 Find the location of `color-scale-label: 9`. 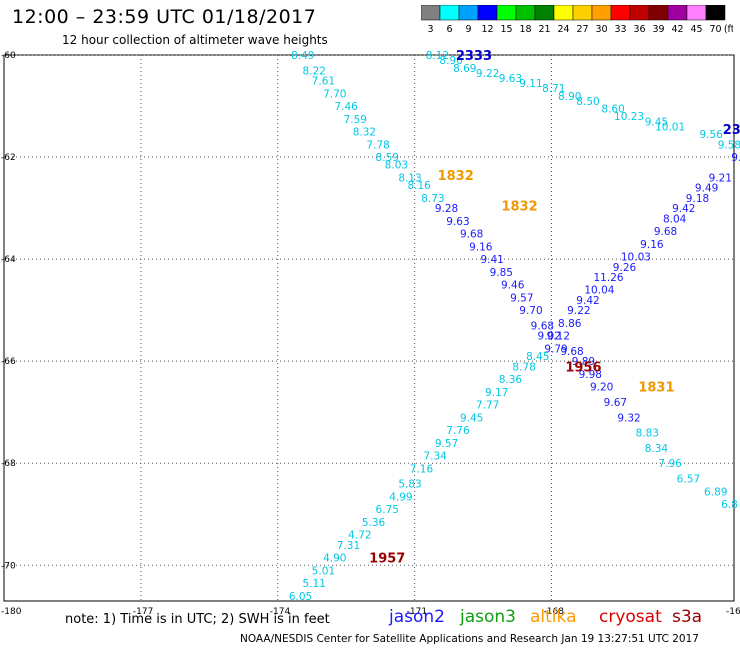

color-scale-label: 9 is located at coordinates (468, 29).